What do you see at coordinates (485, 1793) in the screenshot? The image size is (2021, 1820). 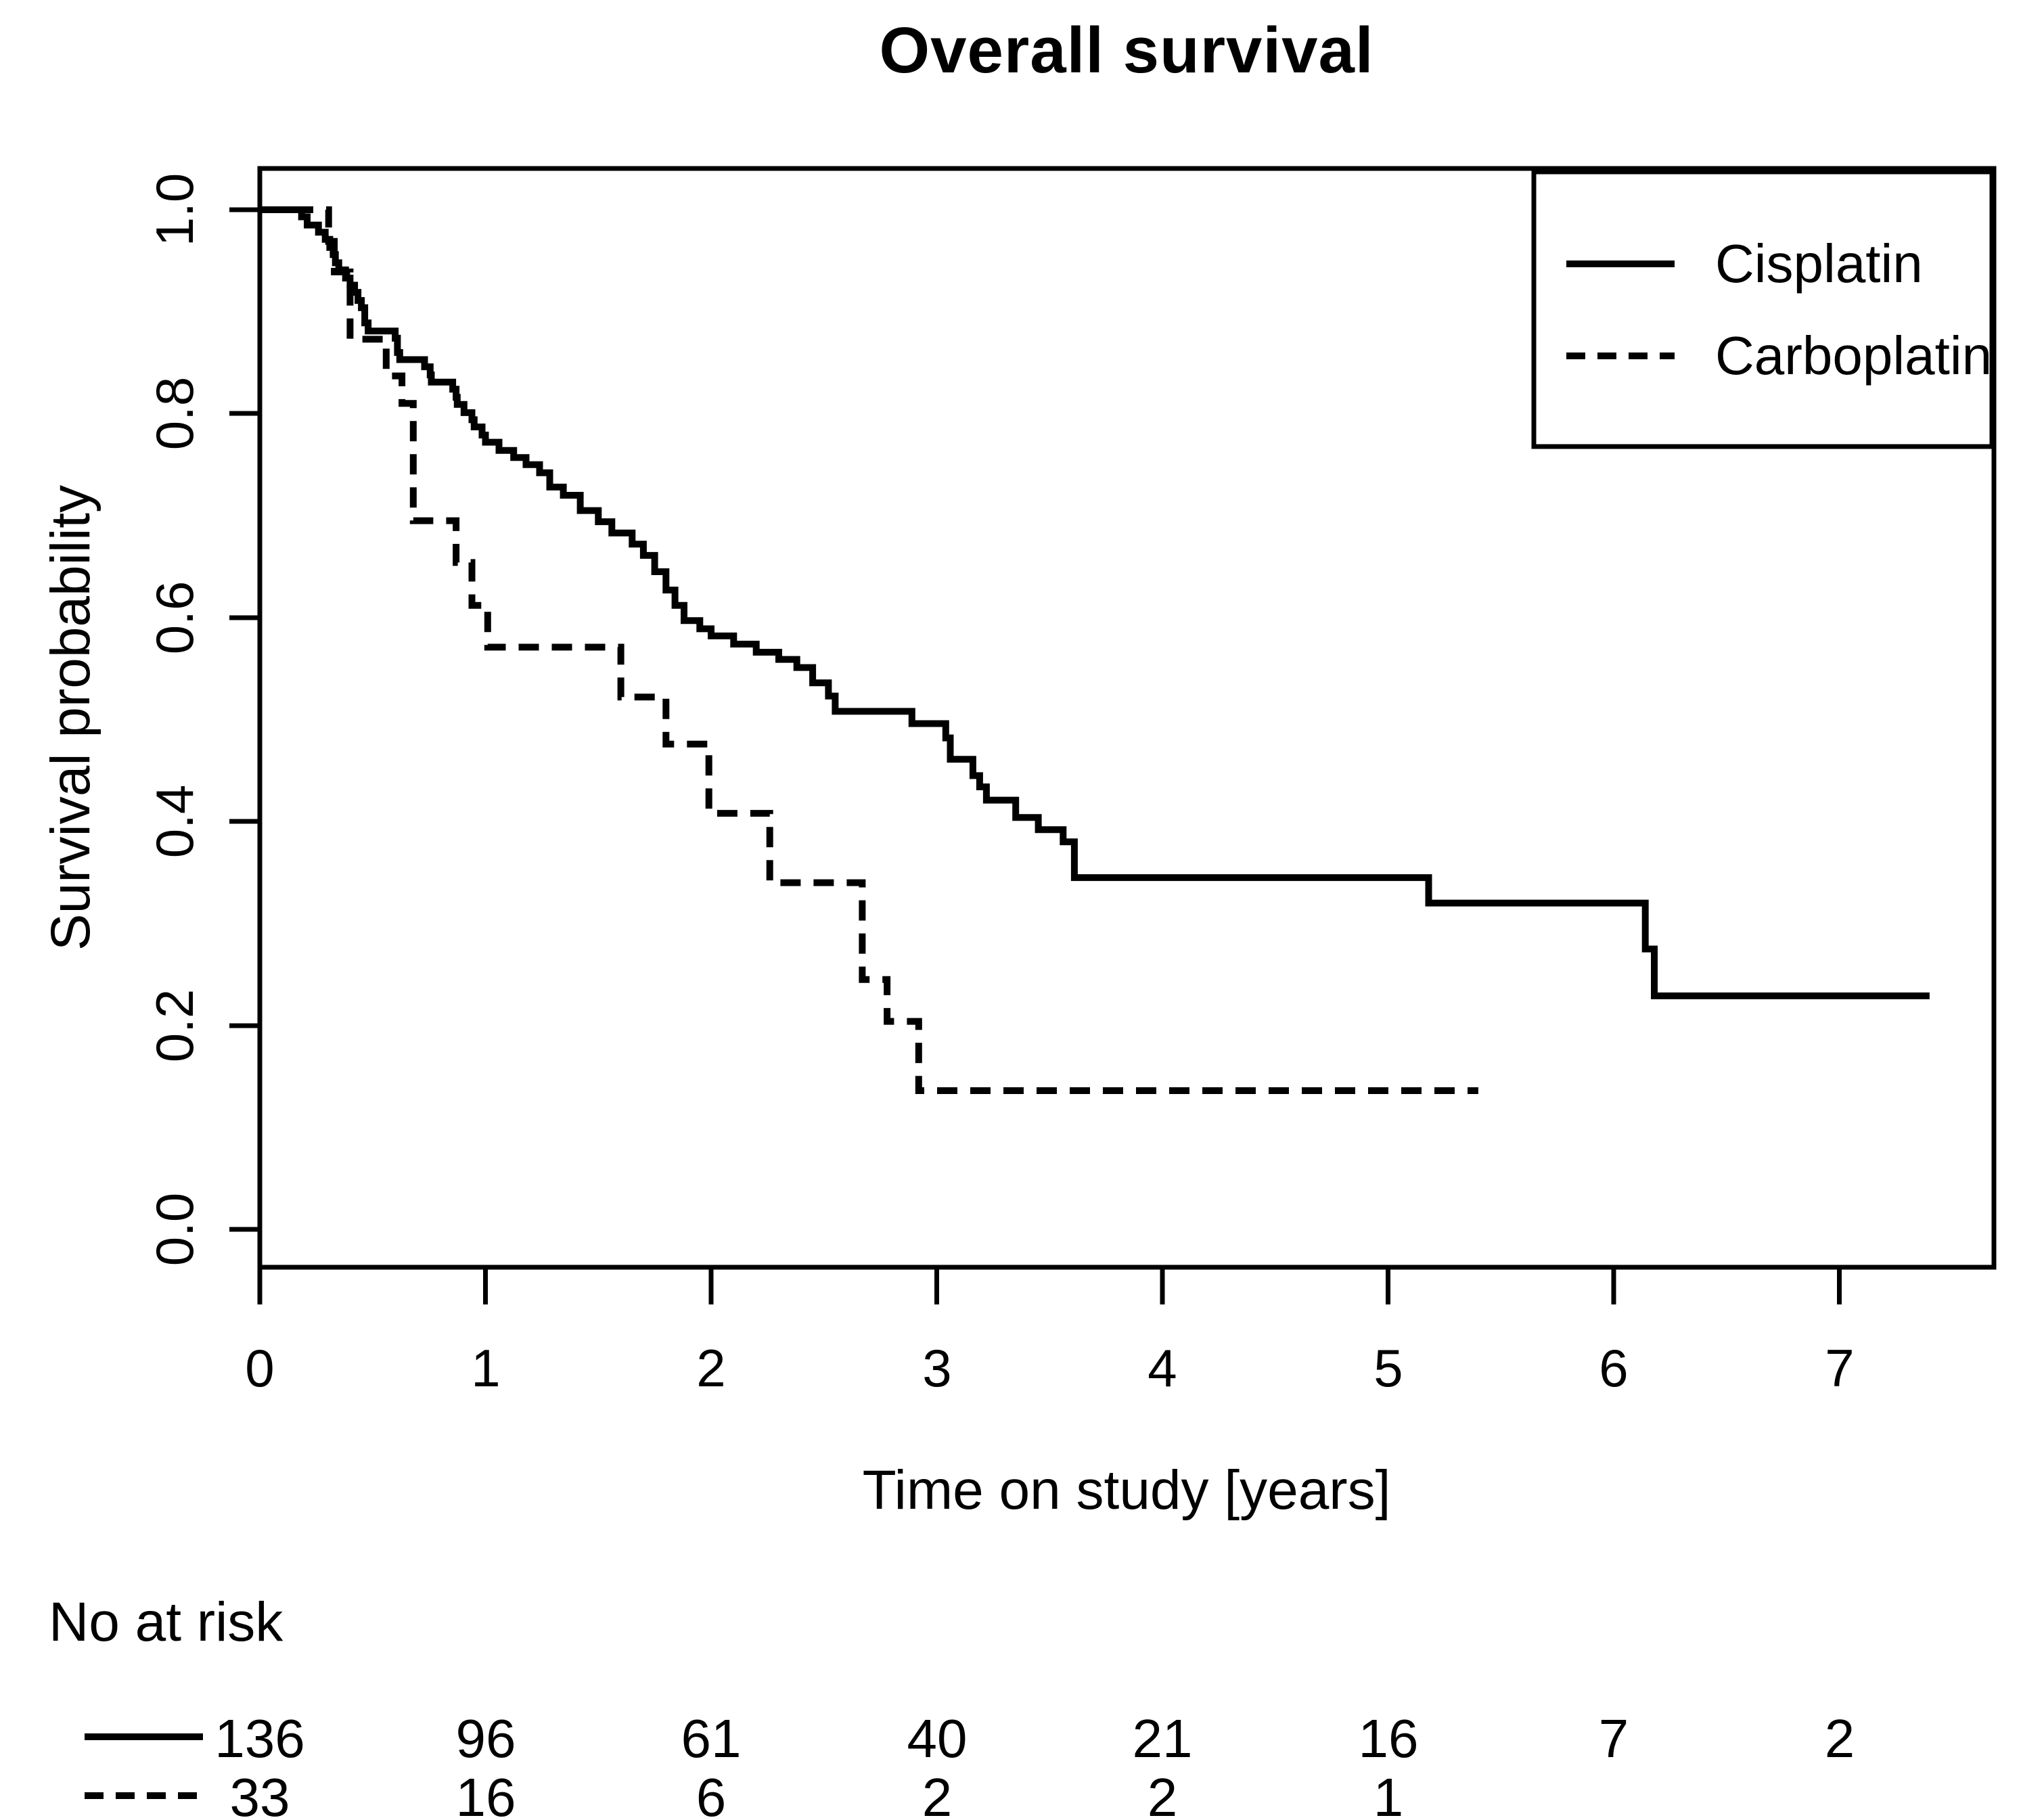 I see `risk-count-carboplatin-1: 16` at bounding box center [485, 1793].